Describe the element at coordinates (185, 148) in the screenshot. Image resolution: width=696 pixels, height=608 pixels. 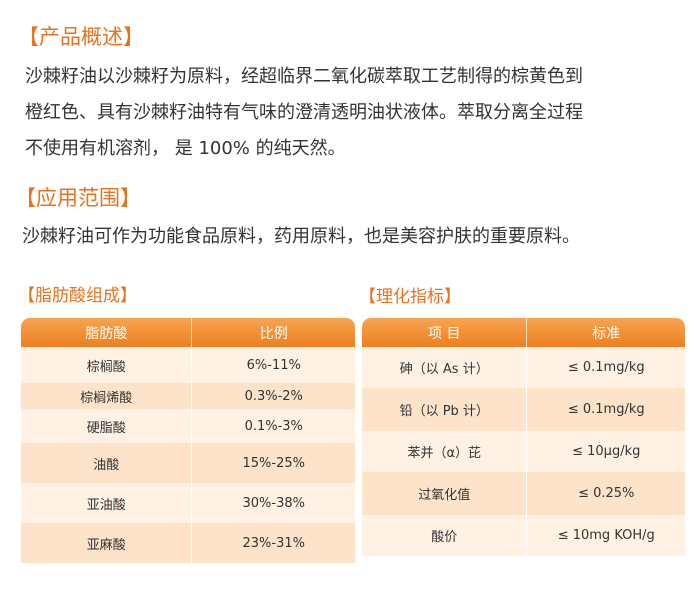
I see `overview-line: 不使用有机溶剂， 是 100% 的纯天然。` at that location.